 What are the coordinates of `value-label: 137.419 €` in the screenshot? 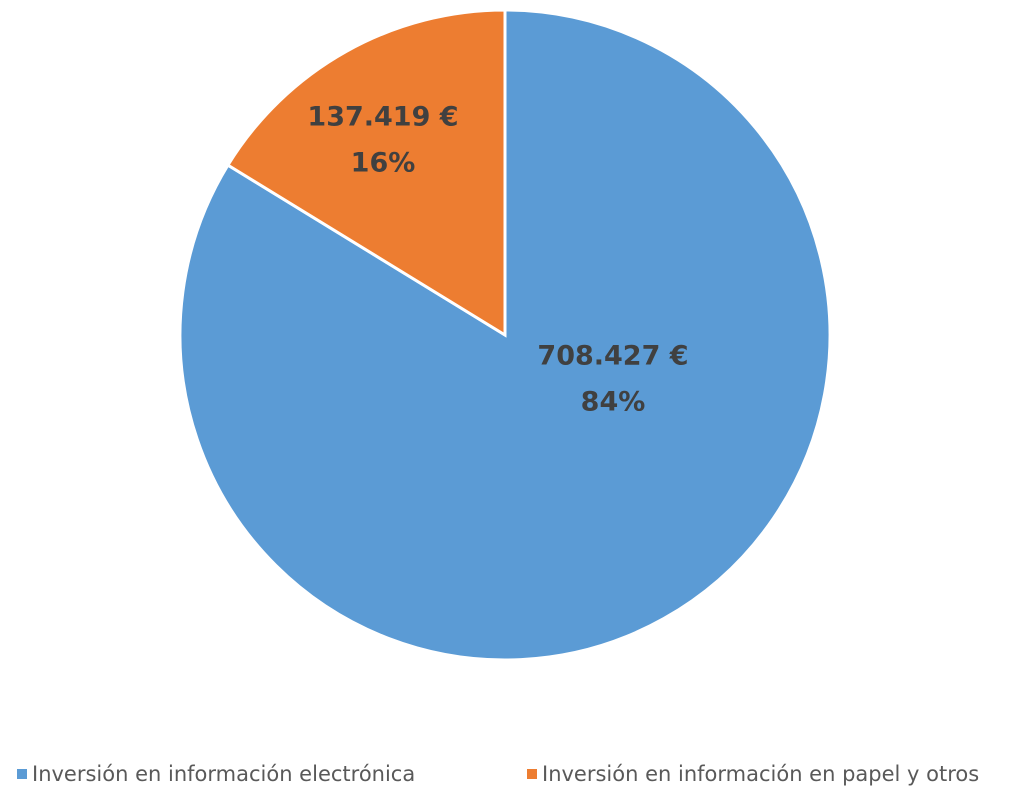 It's located at (382, 117).